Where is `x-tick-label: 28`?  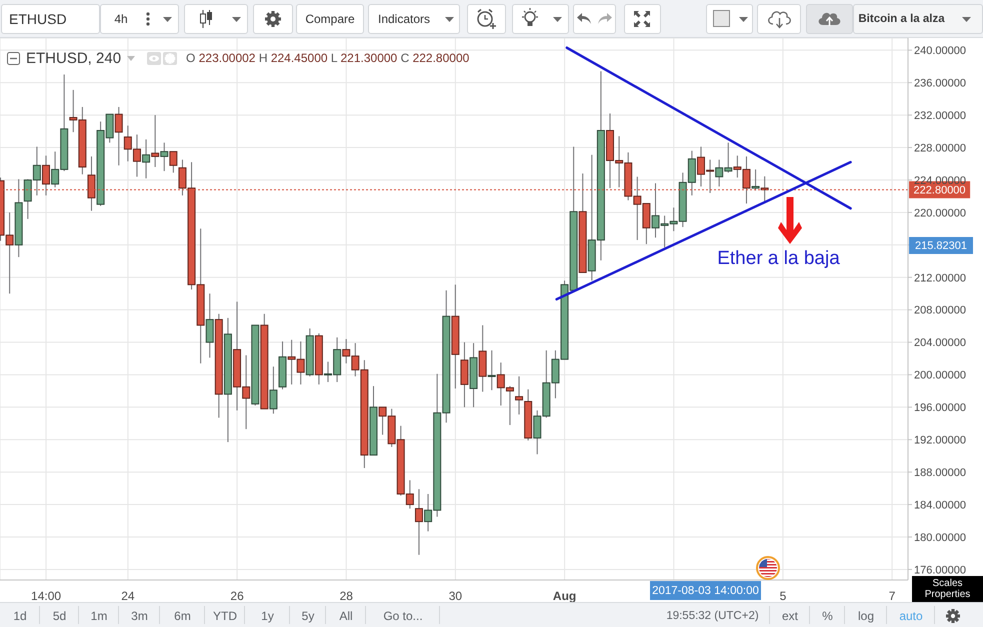
x-tick-label: 28 is located at coordinates (347, 596).